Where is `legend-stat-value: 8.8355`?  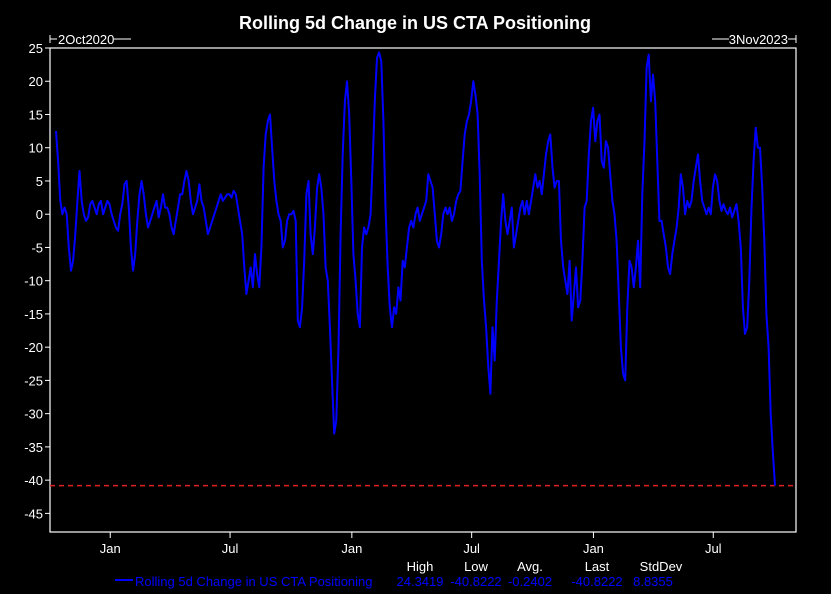
legend-stat-value: 8.8355 is located at coordinates (653, 581).